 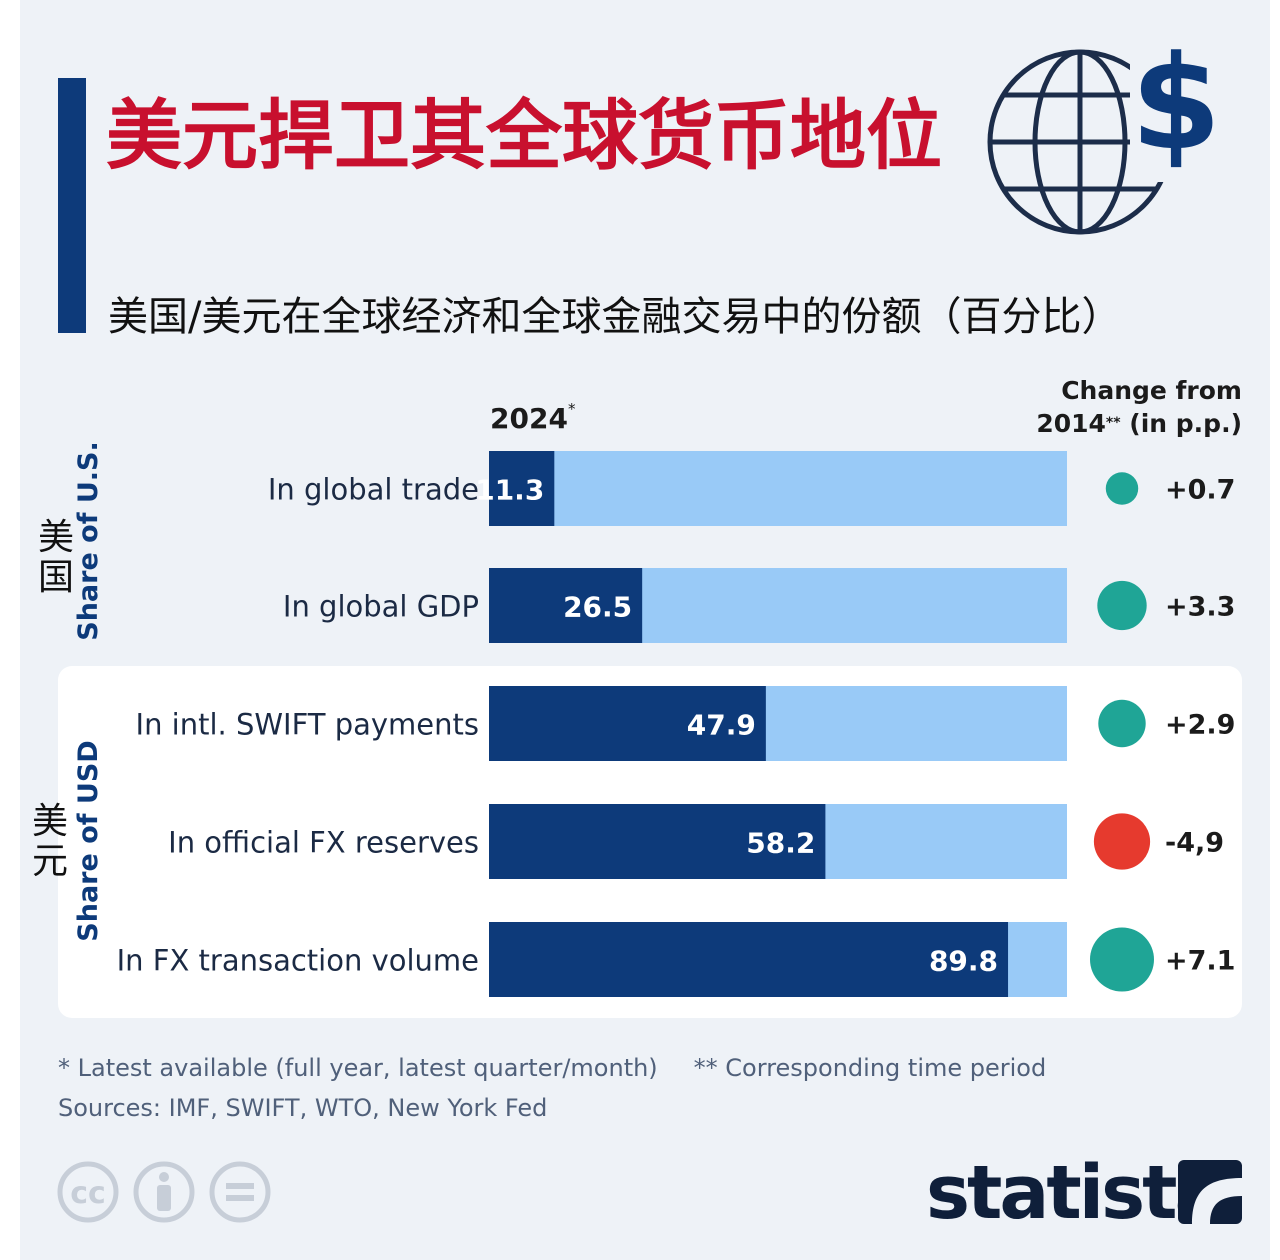 What do you see at coordinates (55, 557) in the screenshot?
I see `group-label-us-cn: 美国` at bounding box center [55, 557].